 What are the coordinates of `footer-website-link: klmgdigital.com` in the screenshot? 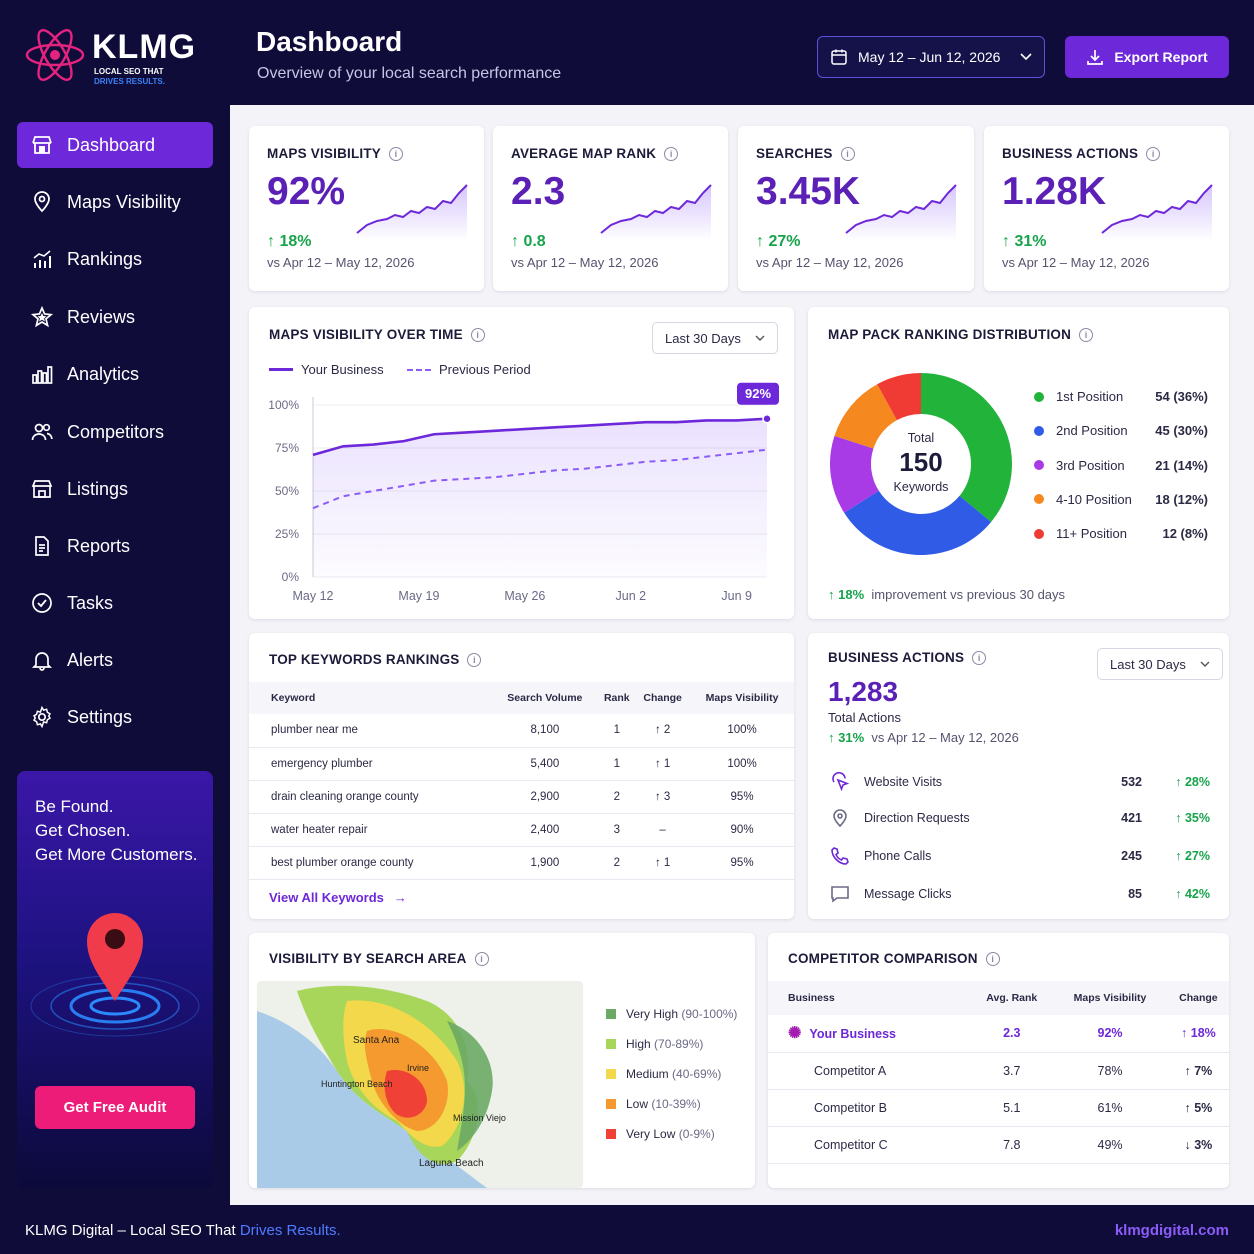 It's located at (1171, 1230).